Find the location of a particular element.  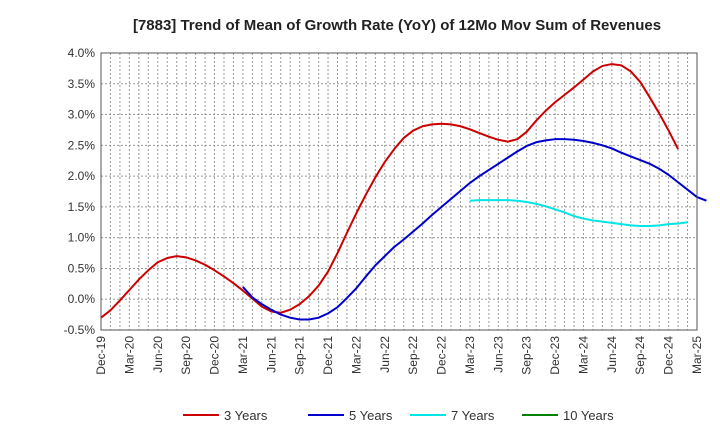

legend: 3 Years 5 Years 7 Years 10 Years is located at coordinates (398, 415).